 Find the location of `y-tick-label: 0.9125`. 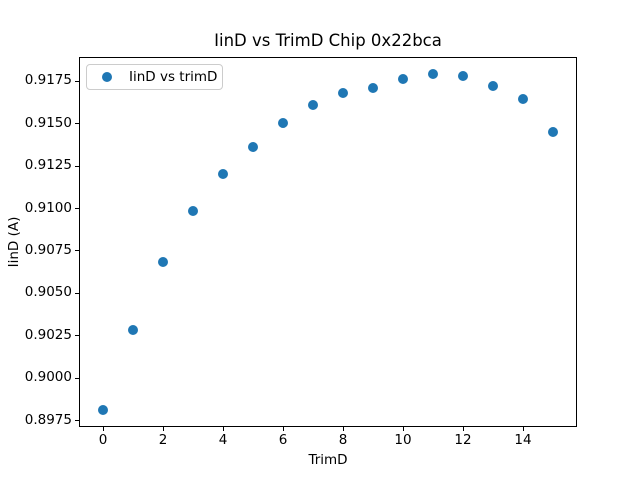

y-tick-label: 0.9125 is located at coordinates (48, 165).